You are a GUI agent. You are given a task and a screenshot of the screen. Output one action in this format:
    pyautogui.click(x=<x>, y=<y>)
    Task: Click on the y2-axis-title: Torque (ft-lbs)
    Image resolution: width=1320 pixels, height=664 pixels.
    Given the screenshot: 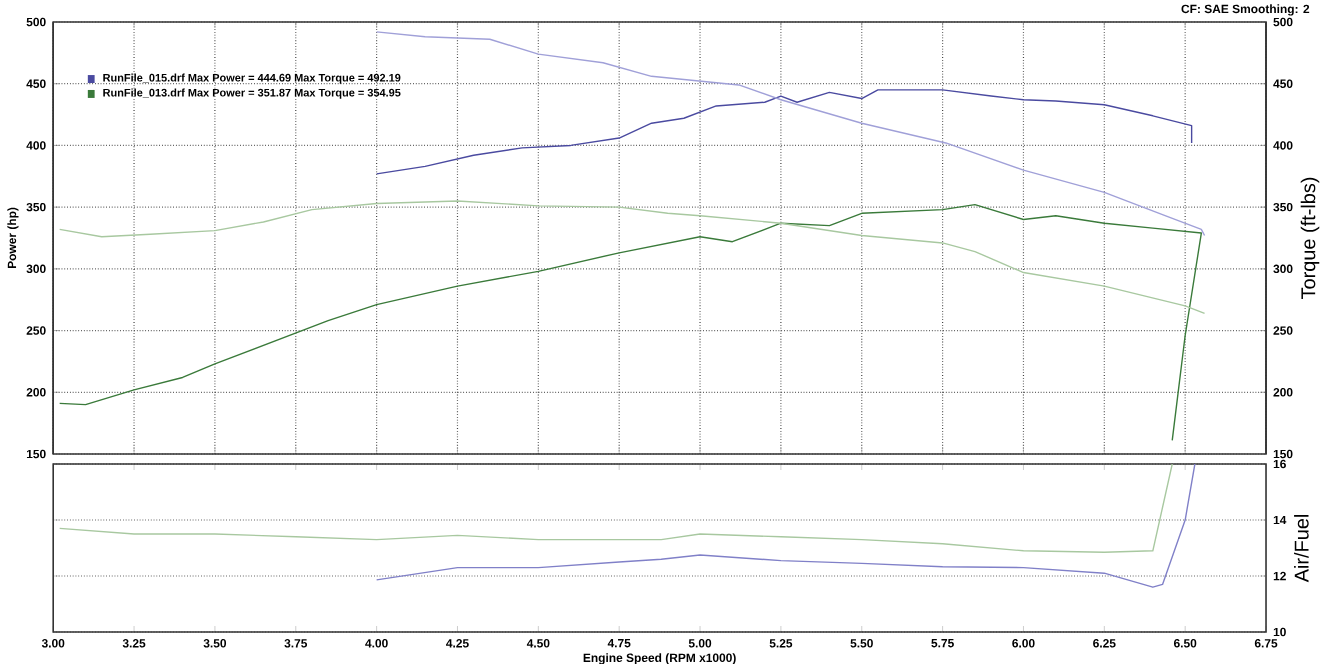 What is the action you would take?
    pyautogui.click(x=1310, y=238)
    